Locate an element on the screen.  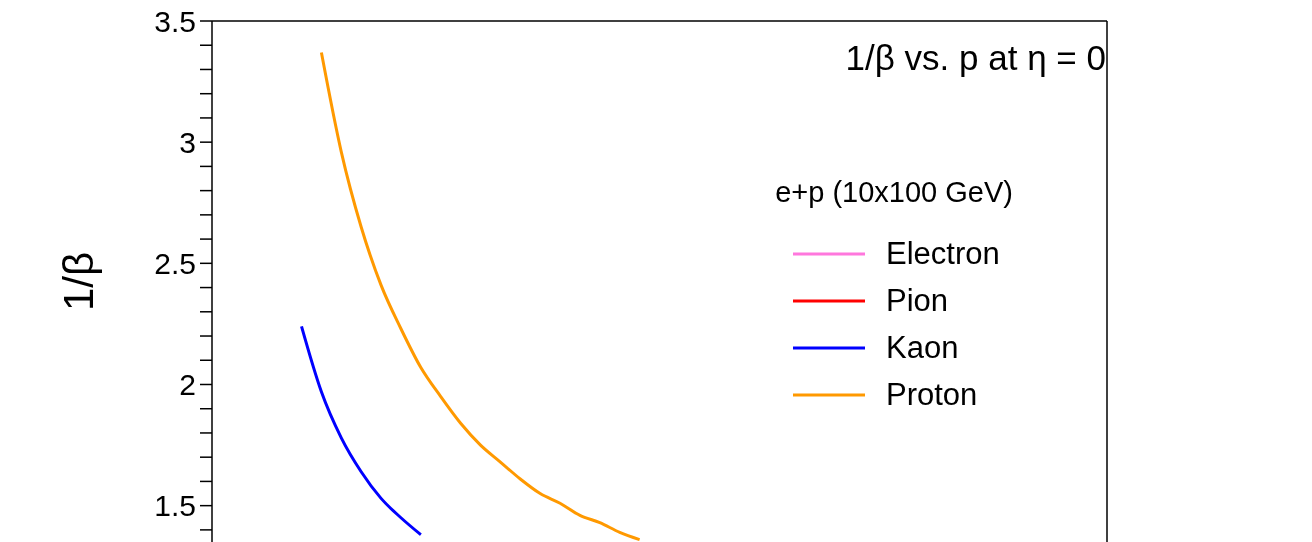
legend-label: Pion is located at coordinates (917, 300).